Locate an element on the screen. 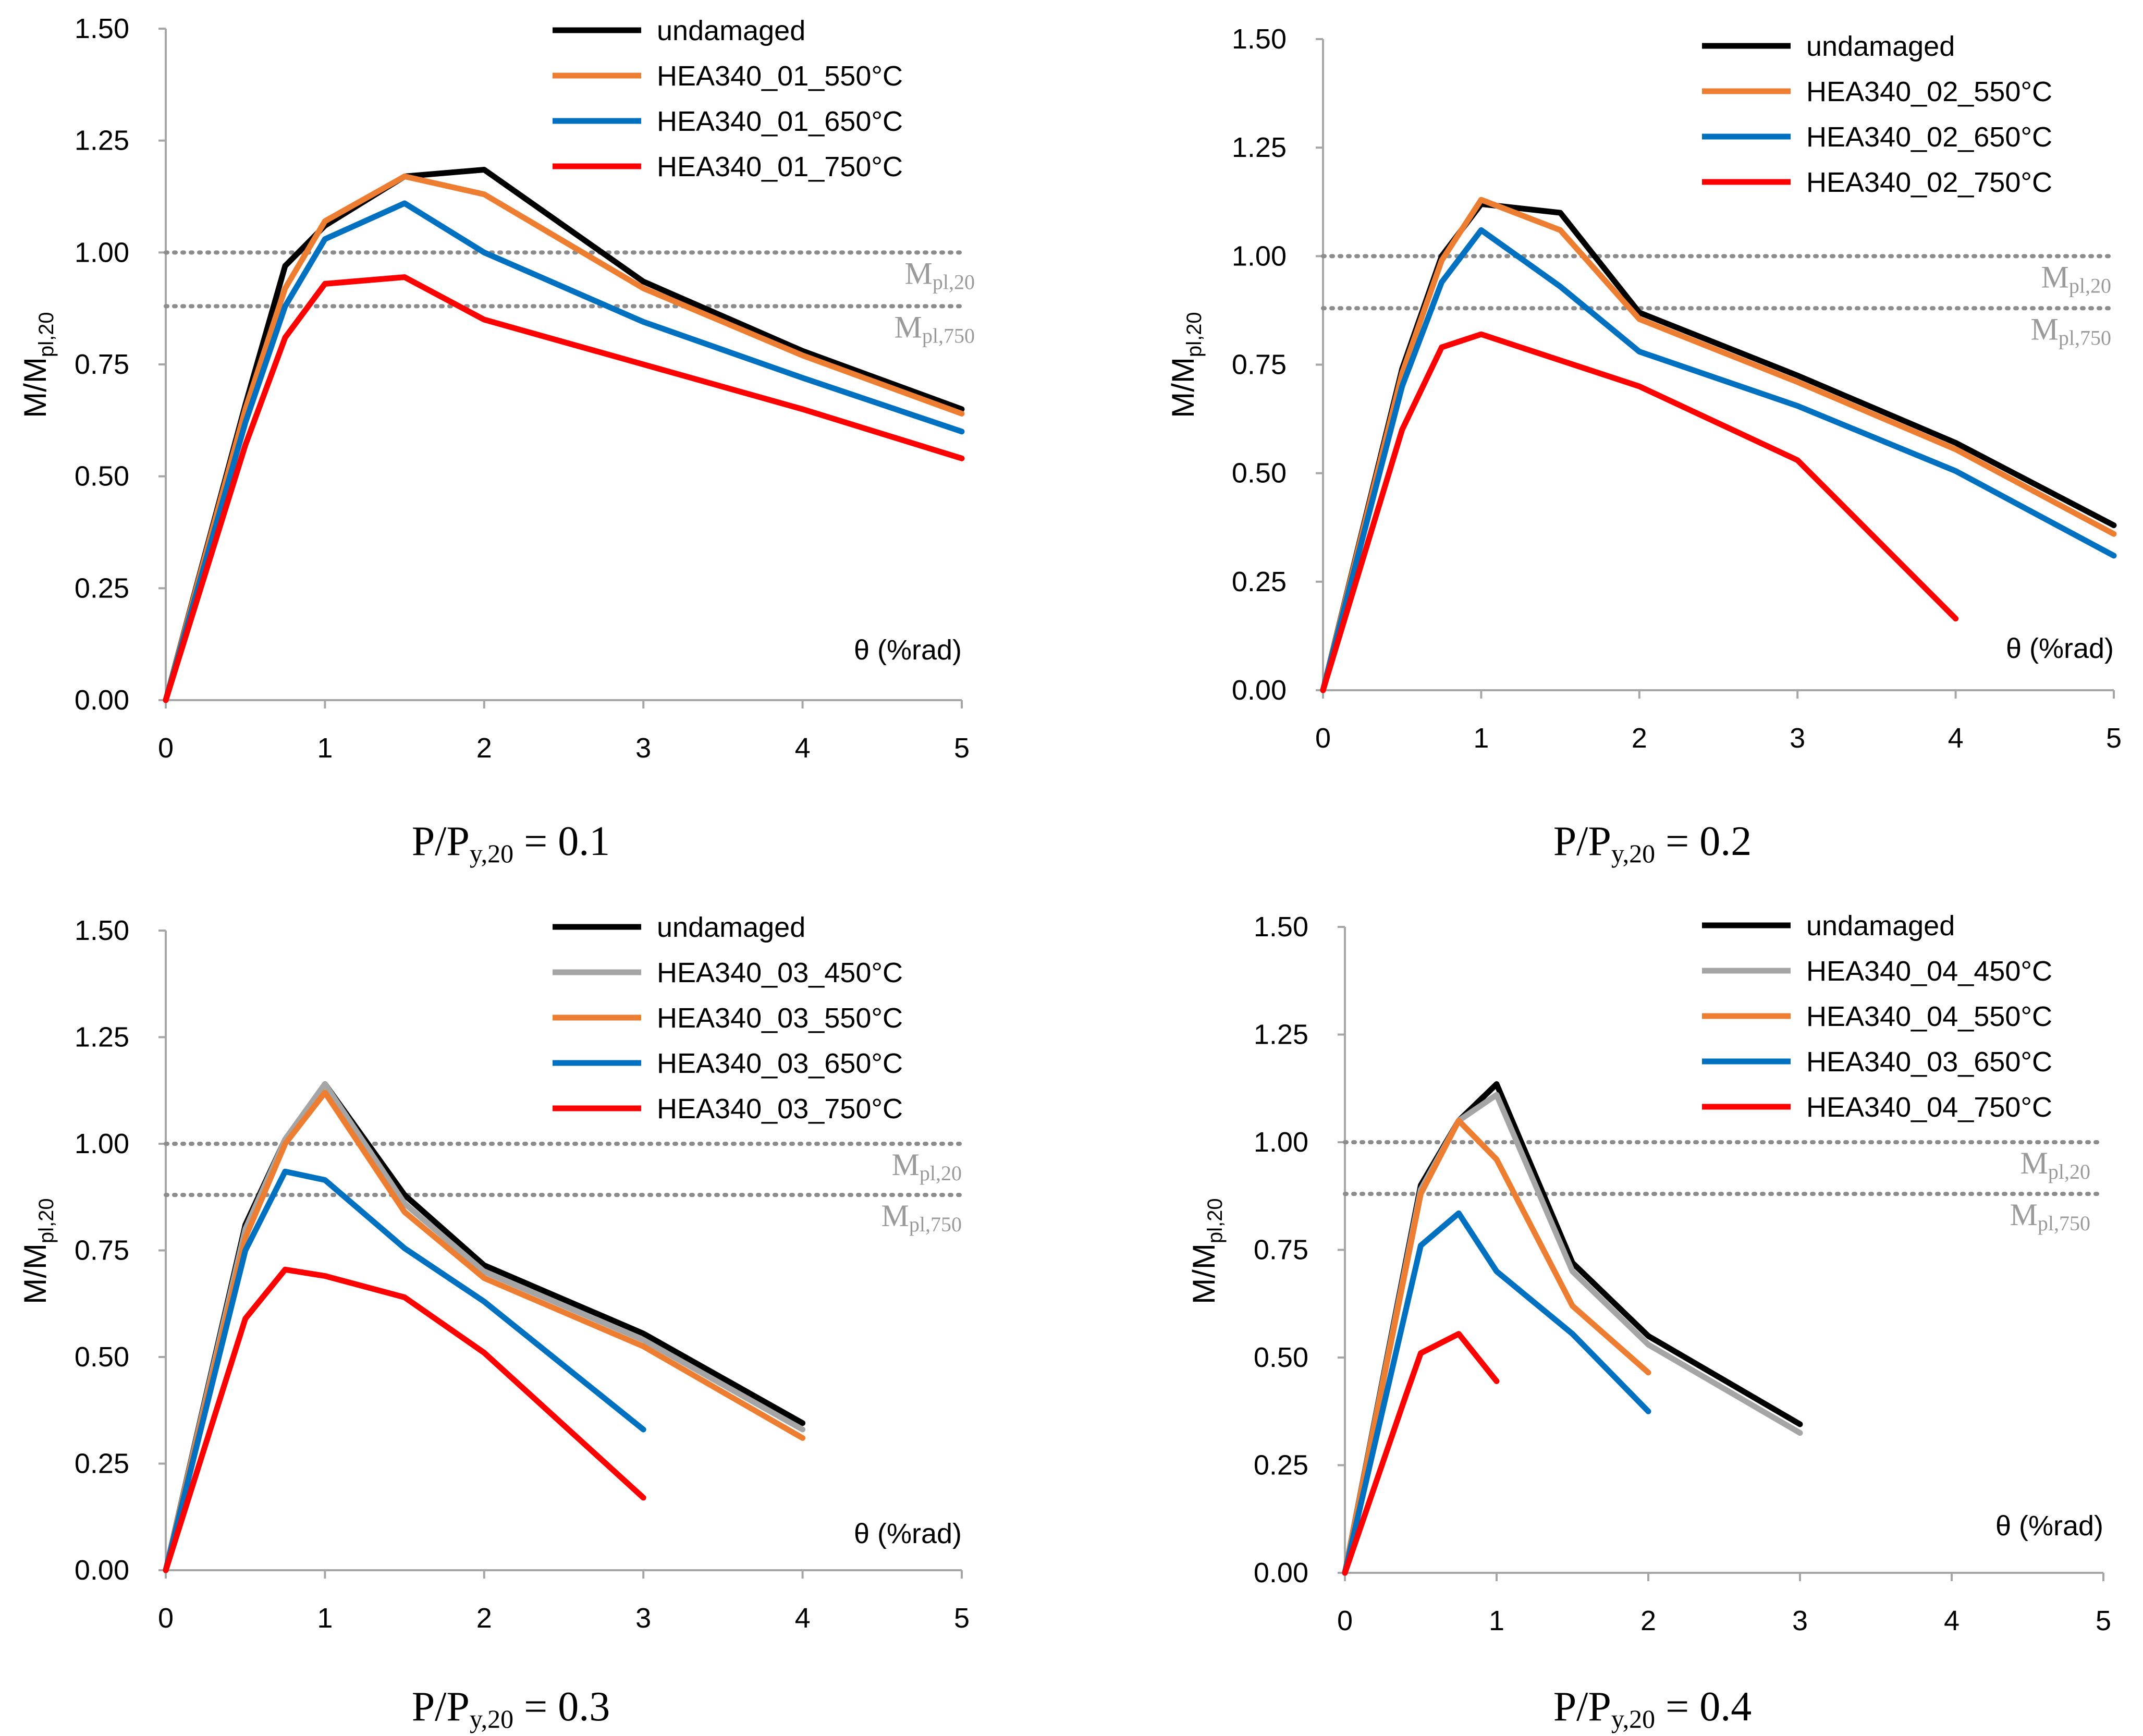 The image size is (2143, 1736). legend-label: HEA340_04_550°C is located at coordinates (1929, 1017).